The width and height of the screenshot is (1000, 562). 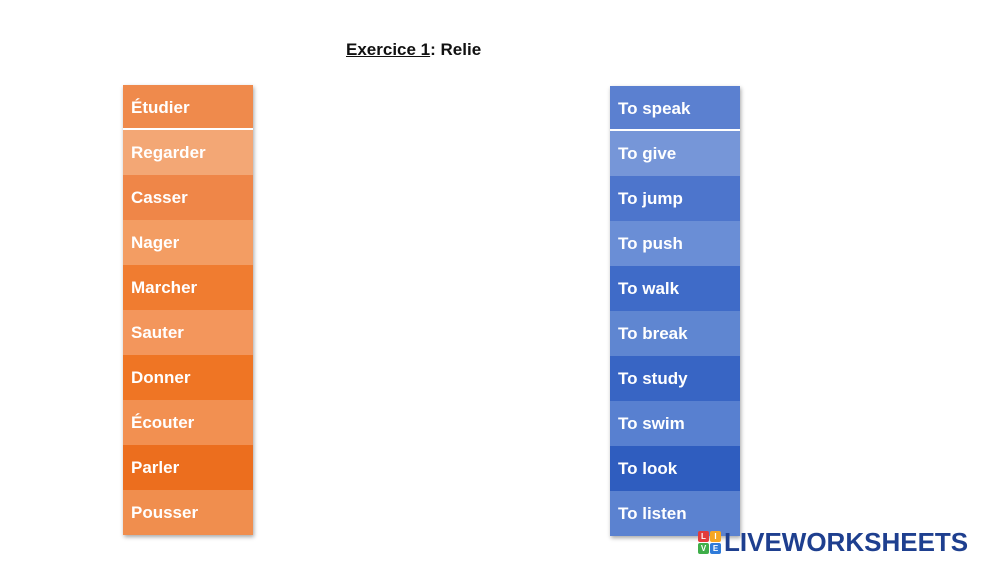 What do you see at coordinates (675, 468) in the screenshot?
I see `english-verb-item: To look` at bounding box center [675, 468].